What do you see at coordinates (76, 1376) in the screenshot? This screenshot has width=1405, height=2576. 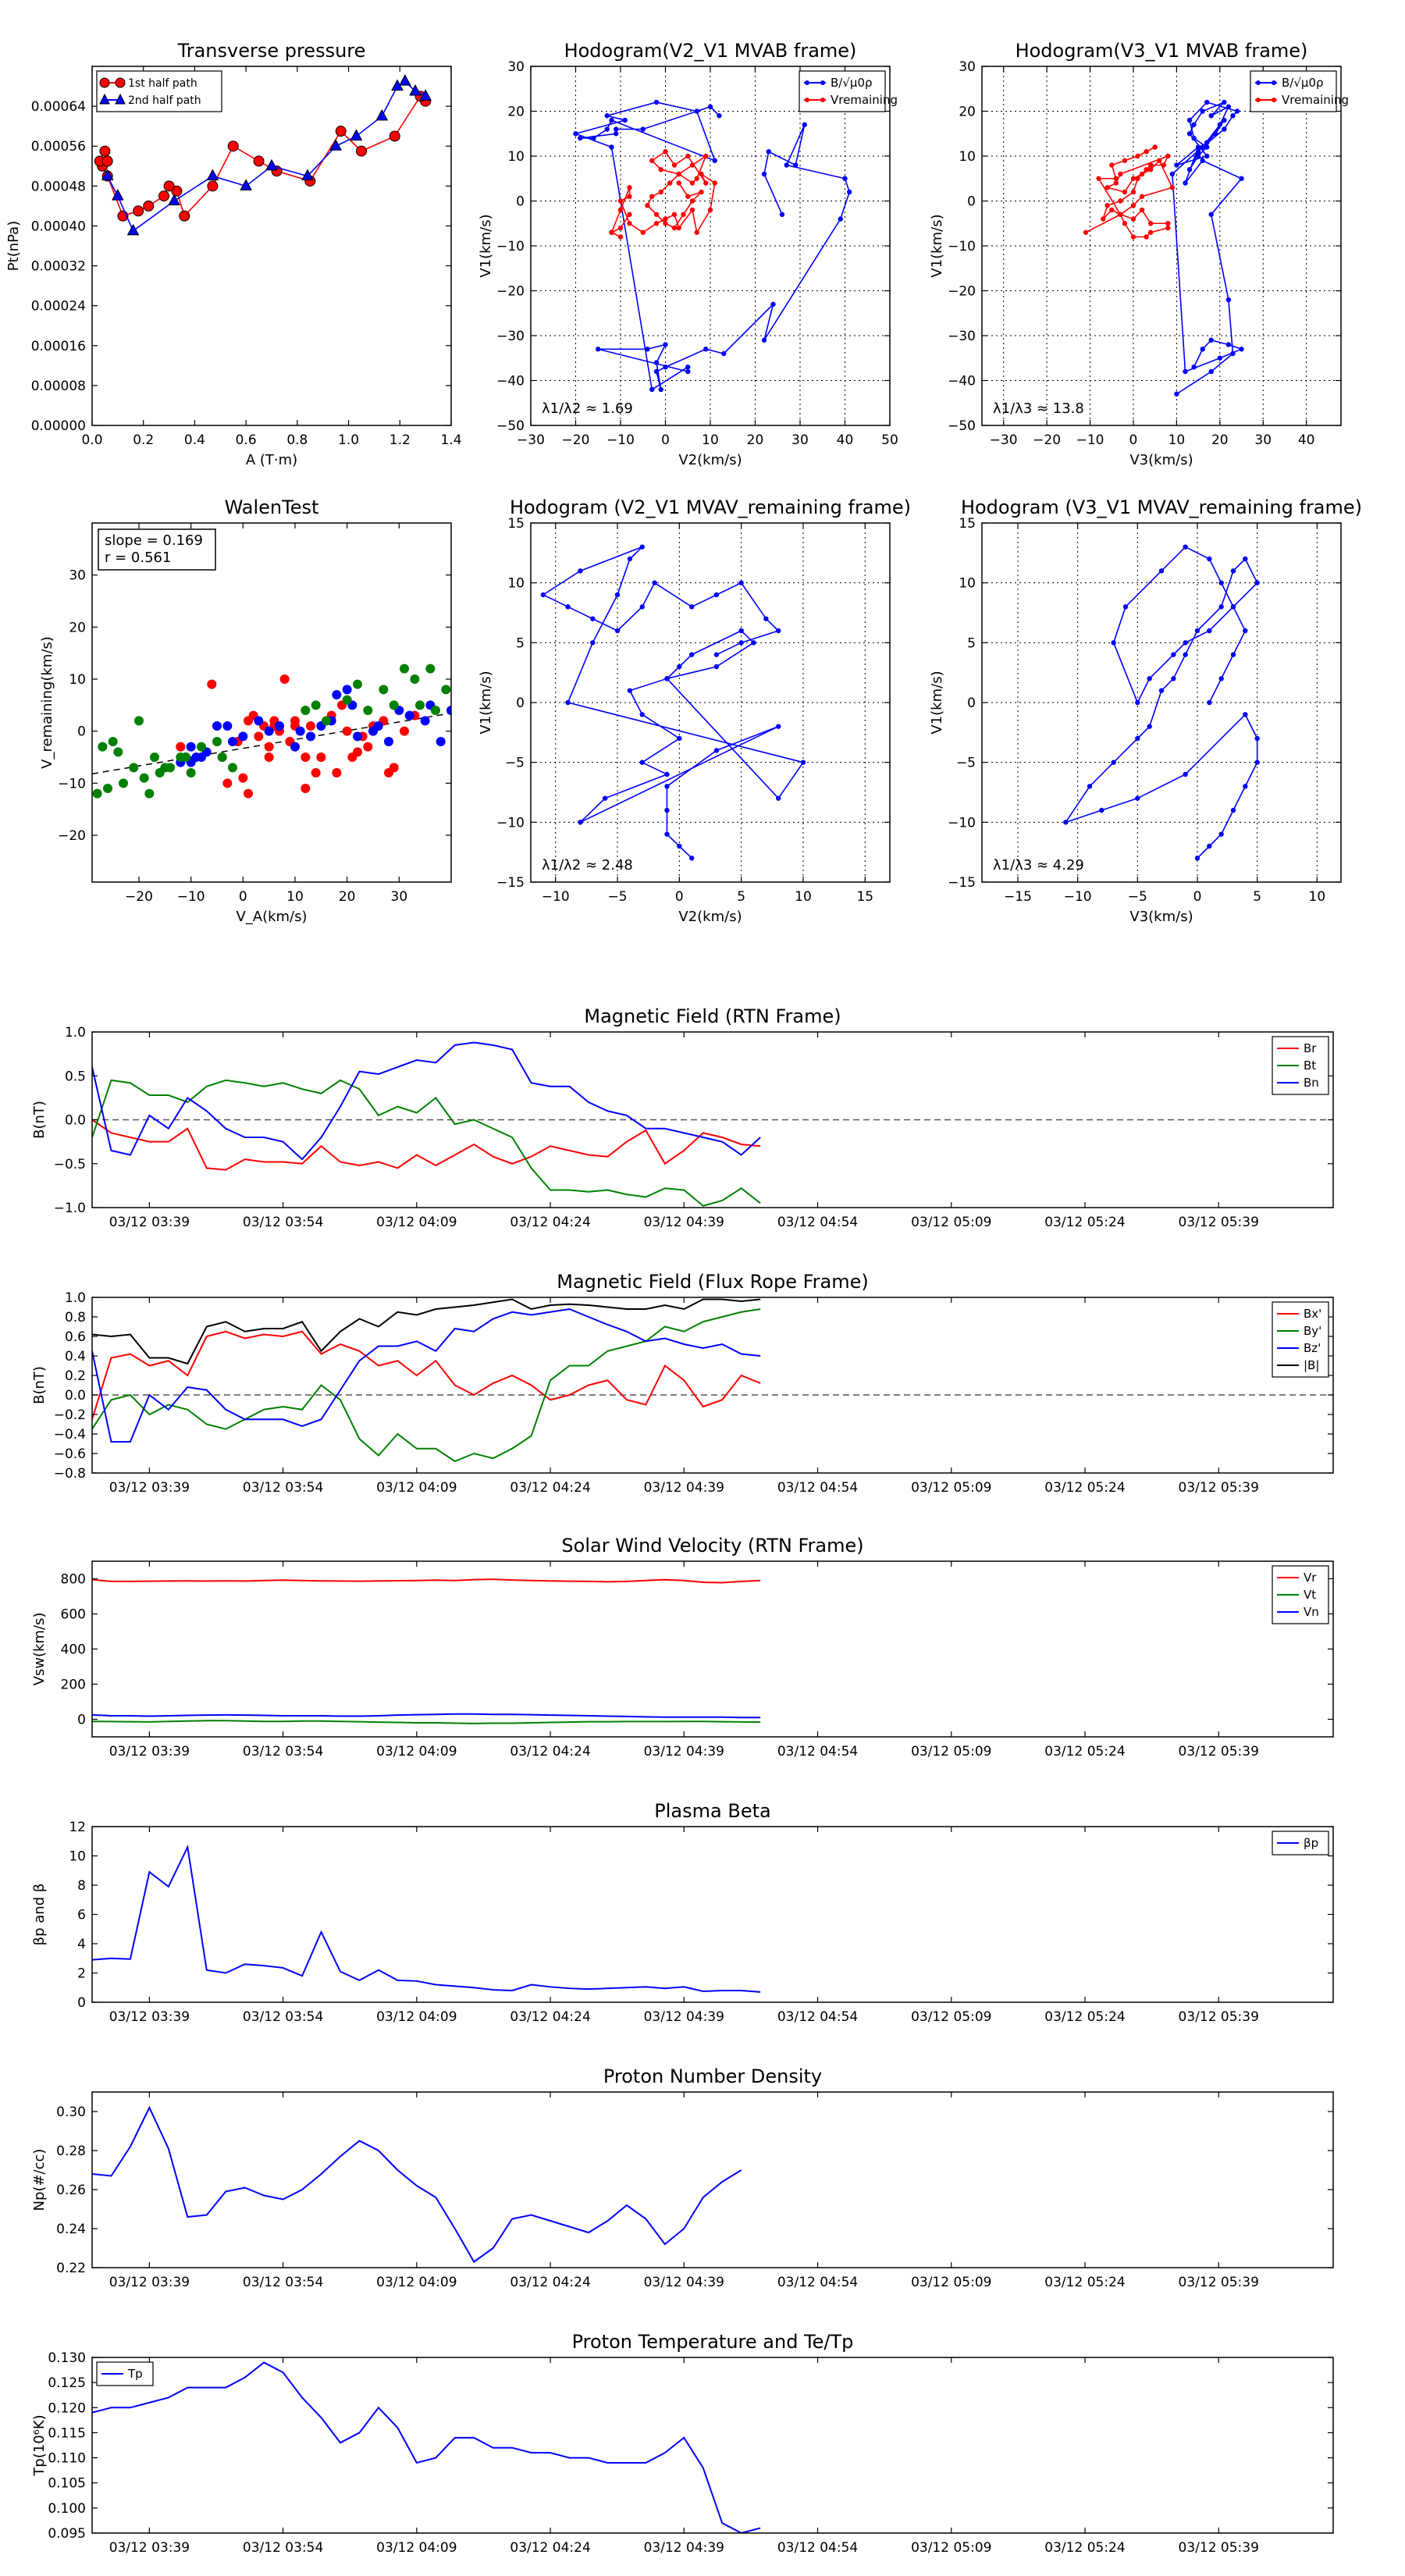 I see `tick-label-y: 0.2` at bounding box center [76, 1376].